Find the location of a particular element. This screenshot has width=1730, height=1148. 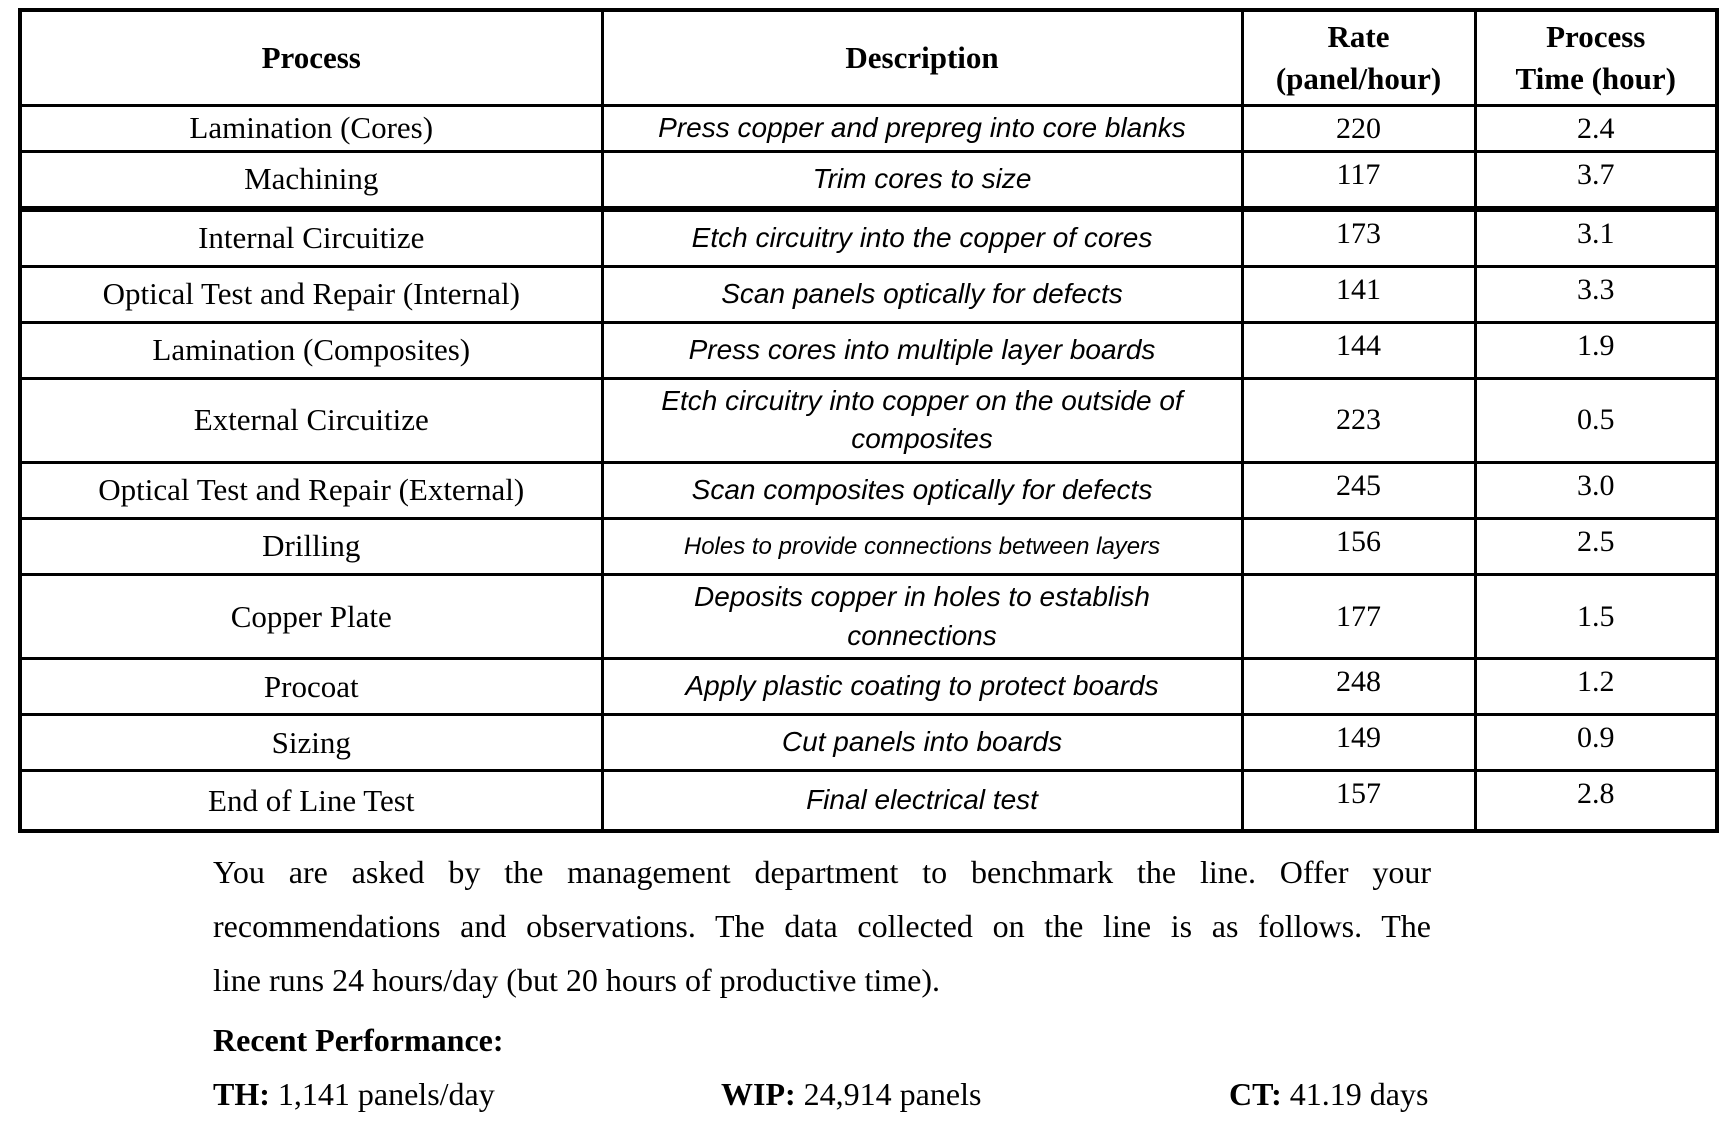

description-cell: Scan composites optically for defects is located at coordinates (922, 490).